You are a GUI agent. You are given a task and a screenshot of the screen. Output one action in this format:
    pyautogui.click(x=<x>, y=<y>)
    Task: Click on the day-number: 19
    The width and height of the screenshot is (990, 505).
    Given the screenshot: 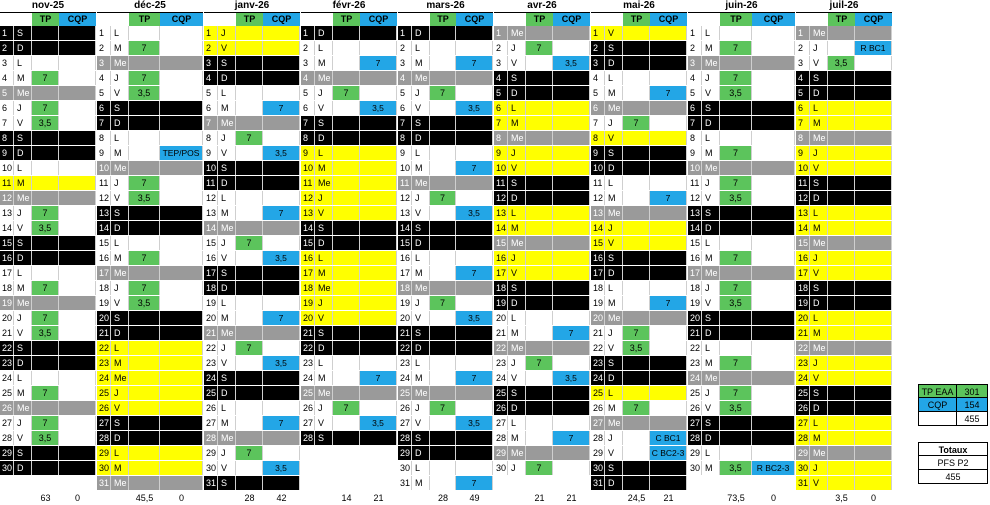 What is the action you would take?
    pyautogui.click(x=212, y=303)
    